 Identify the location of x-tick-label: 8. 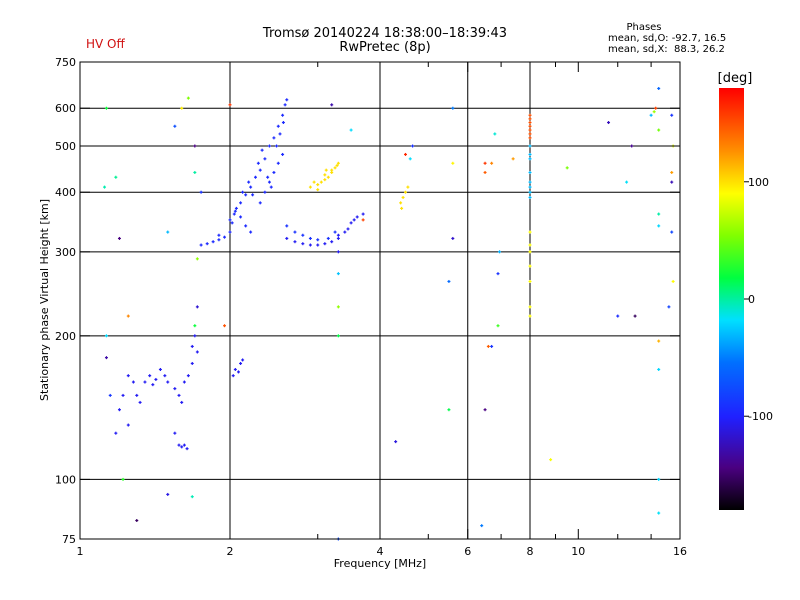
(530, 551).